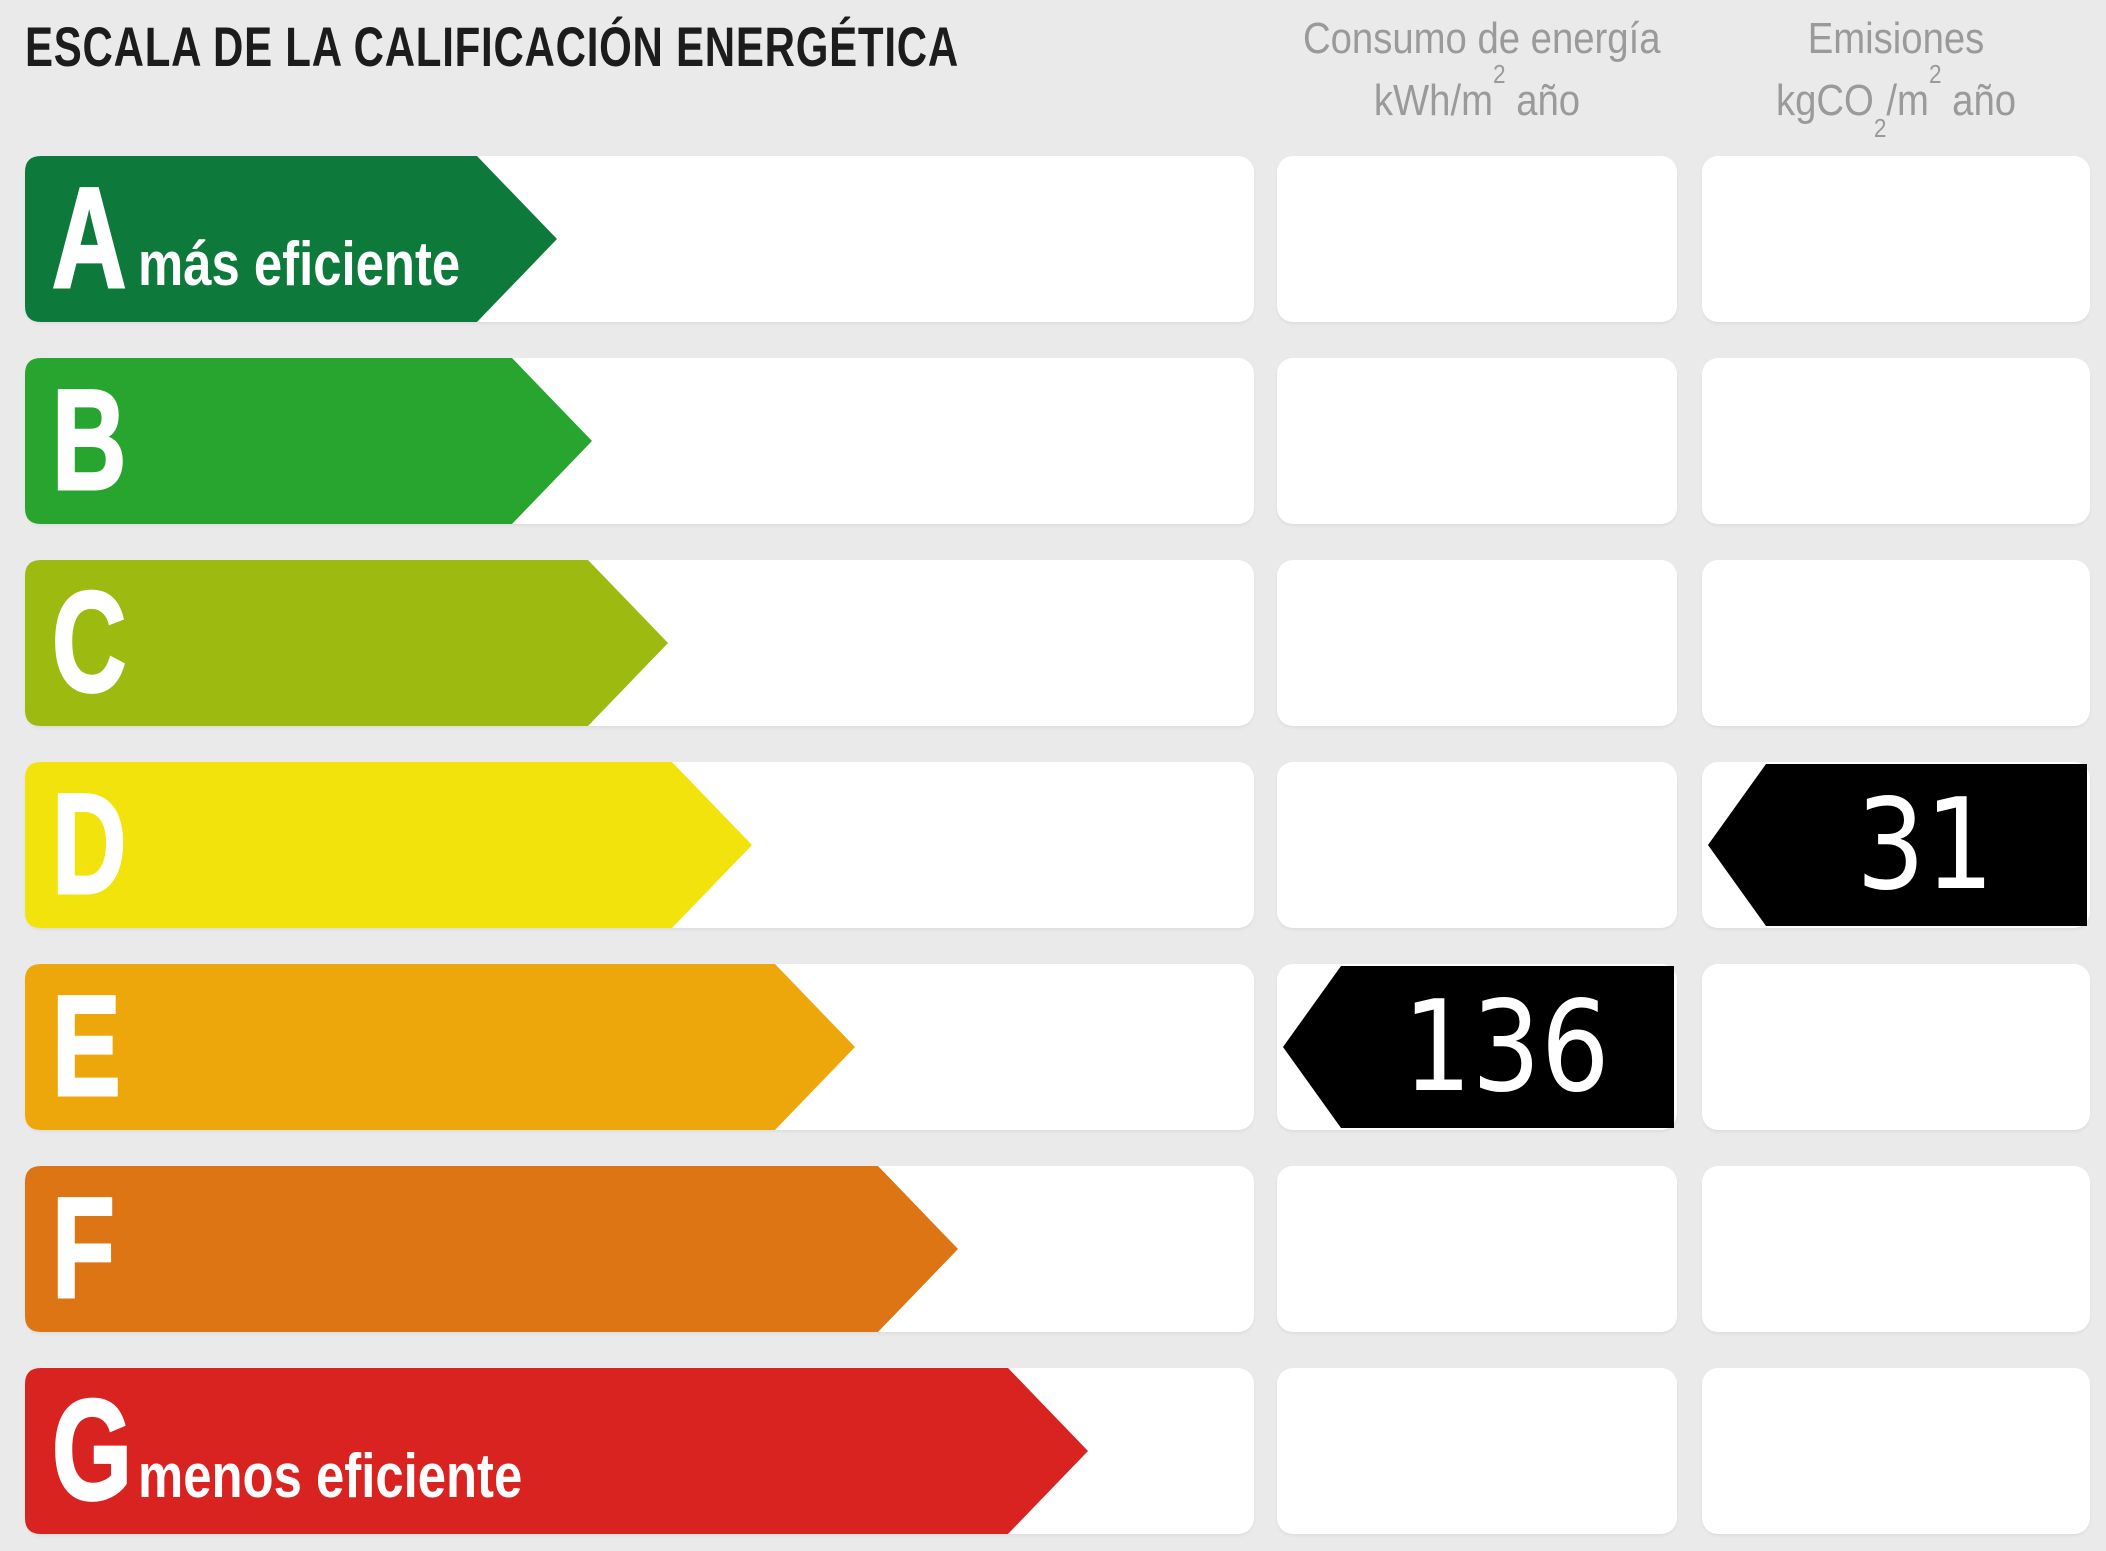 The width and height of the screenshot is (2106, 1551). I want to click on rating-row: G menos eficiente, so click(1053, 1451).